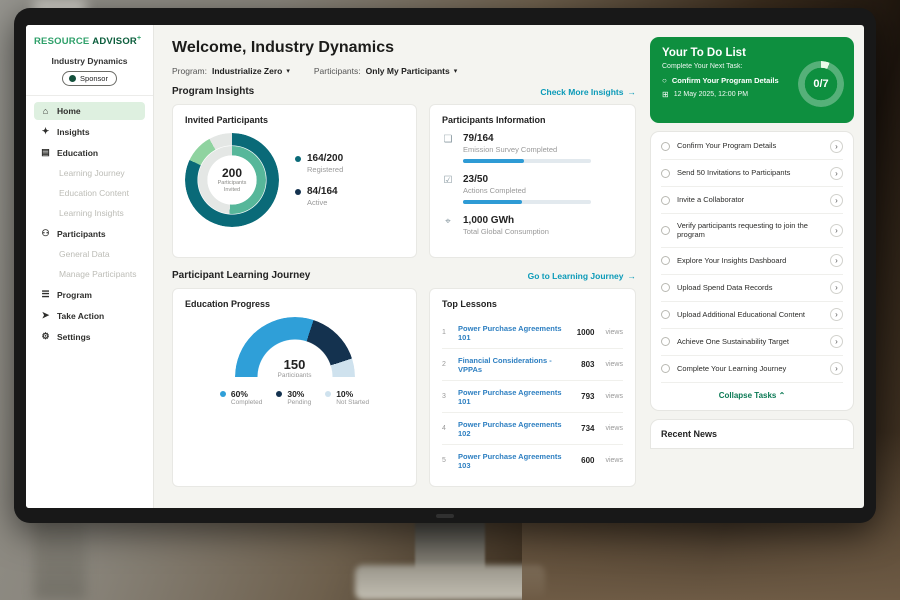  I want to click on lesson-rank: 2, so click(444, 364).